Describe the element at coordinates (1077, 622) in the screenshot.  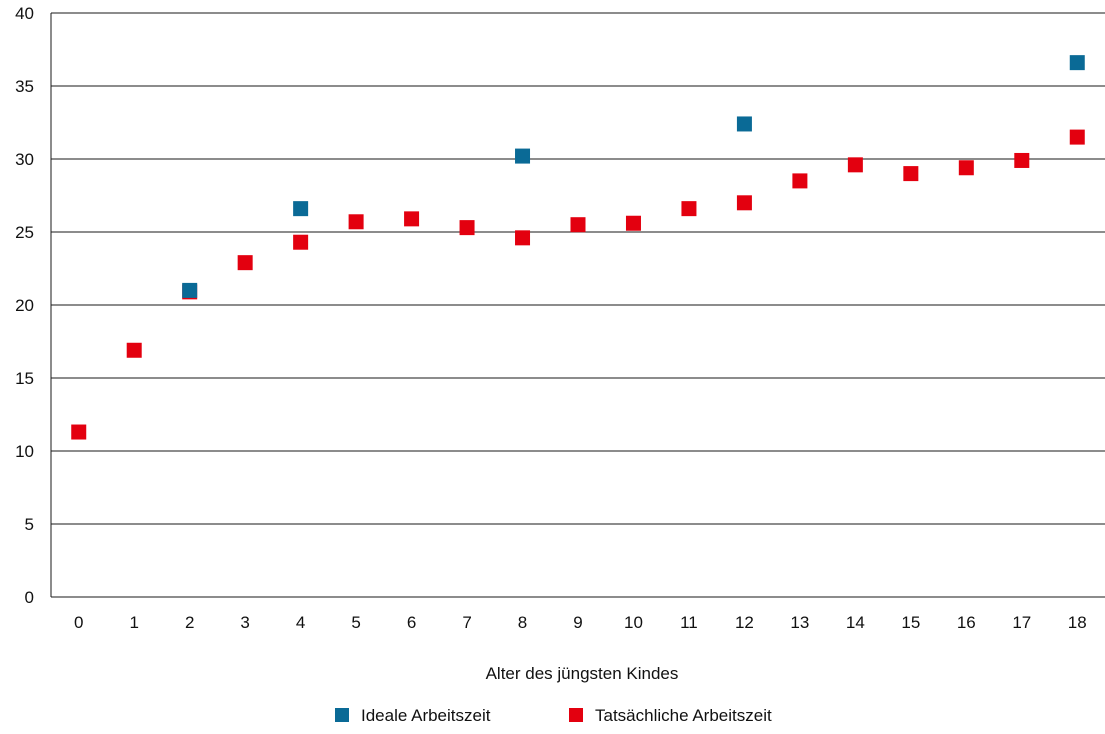
I see `x-tick-label: 18` at that location.